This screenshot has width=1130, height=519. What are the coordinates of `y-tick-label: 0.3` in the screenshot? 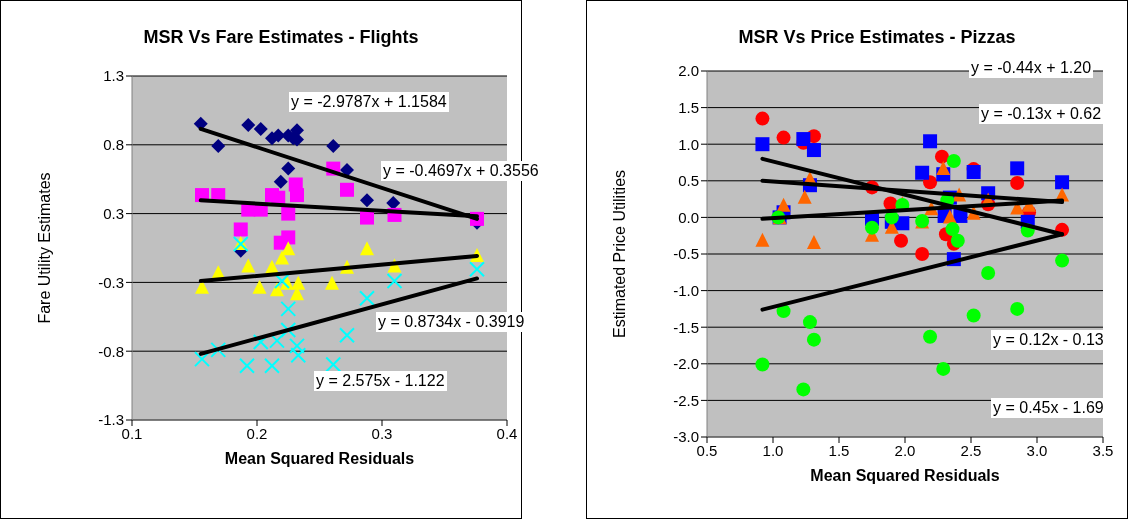 It's located at (113, 213).